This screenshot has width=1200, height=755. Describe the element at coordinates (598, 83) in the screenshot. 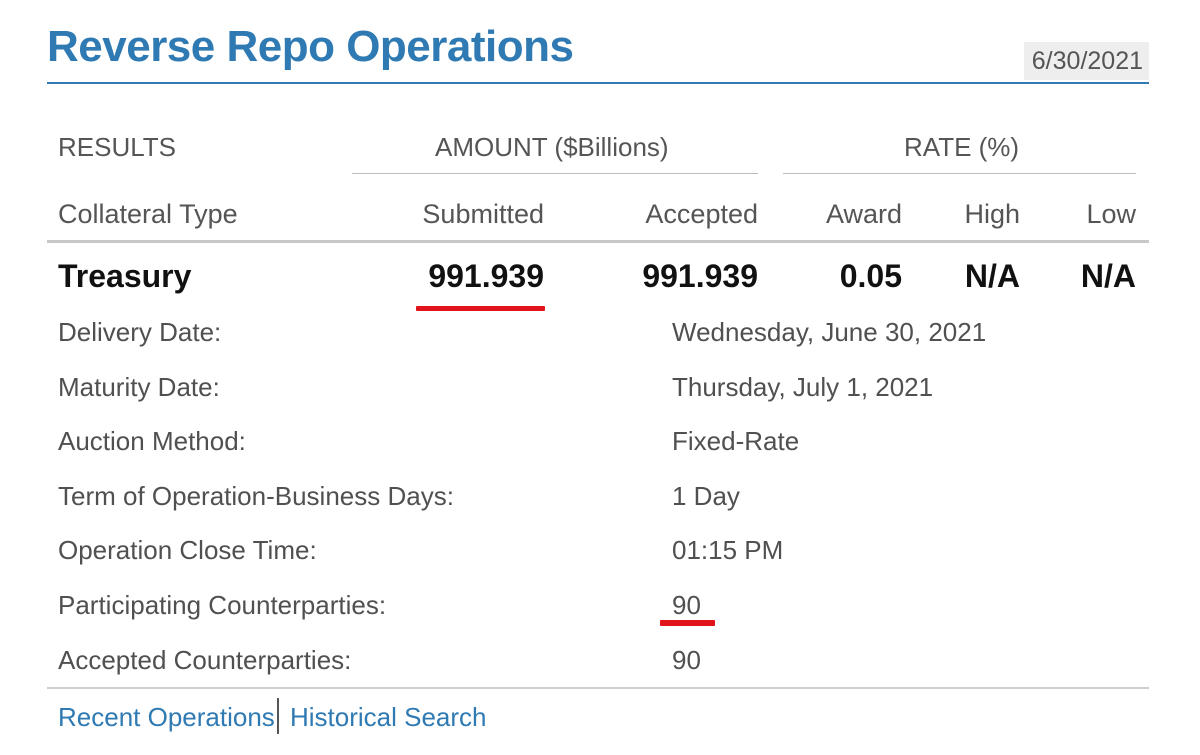

I see `title-divider` at that location.